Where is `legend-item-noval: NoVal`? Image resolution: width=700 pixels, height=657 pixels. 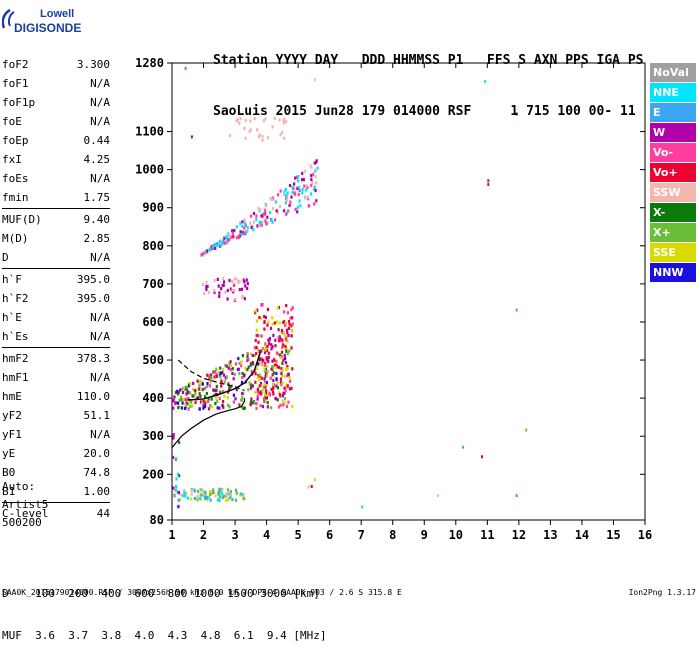 legend-item-noval: NoVal is located at coordinates (673, 72).